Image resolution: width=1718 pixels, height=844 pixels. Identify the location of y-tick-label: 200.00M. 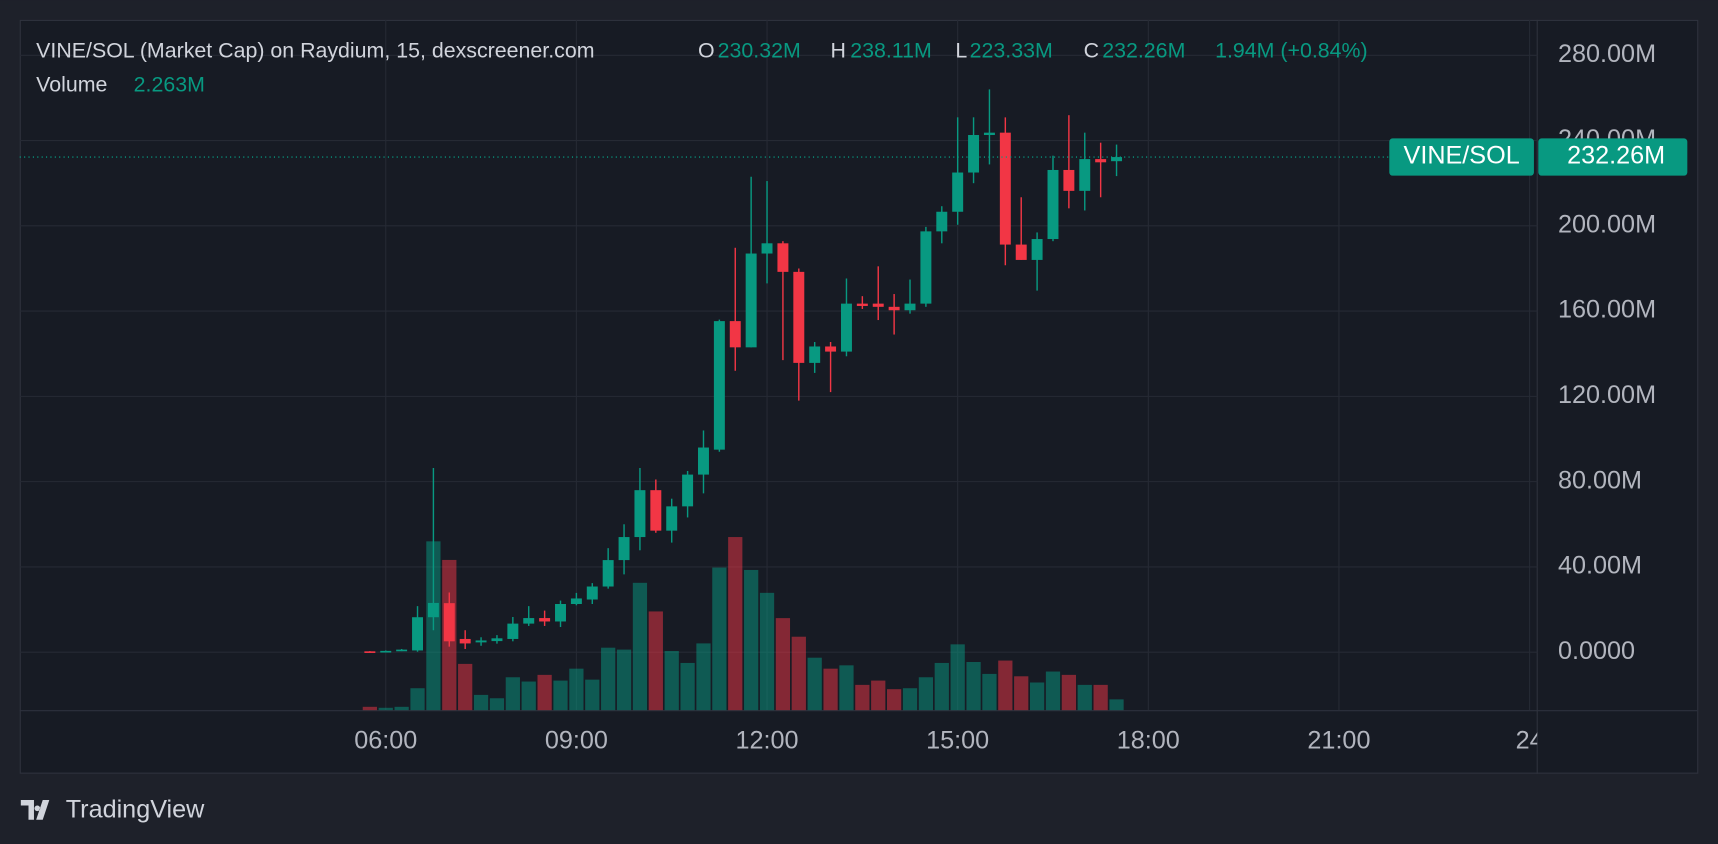
(1607, 224).